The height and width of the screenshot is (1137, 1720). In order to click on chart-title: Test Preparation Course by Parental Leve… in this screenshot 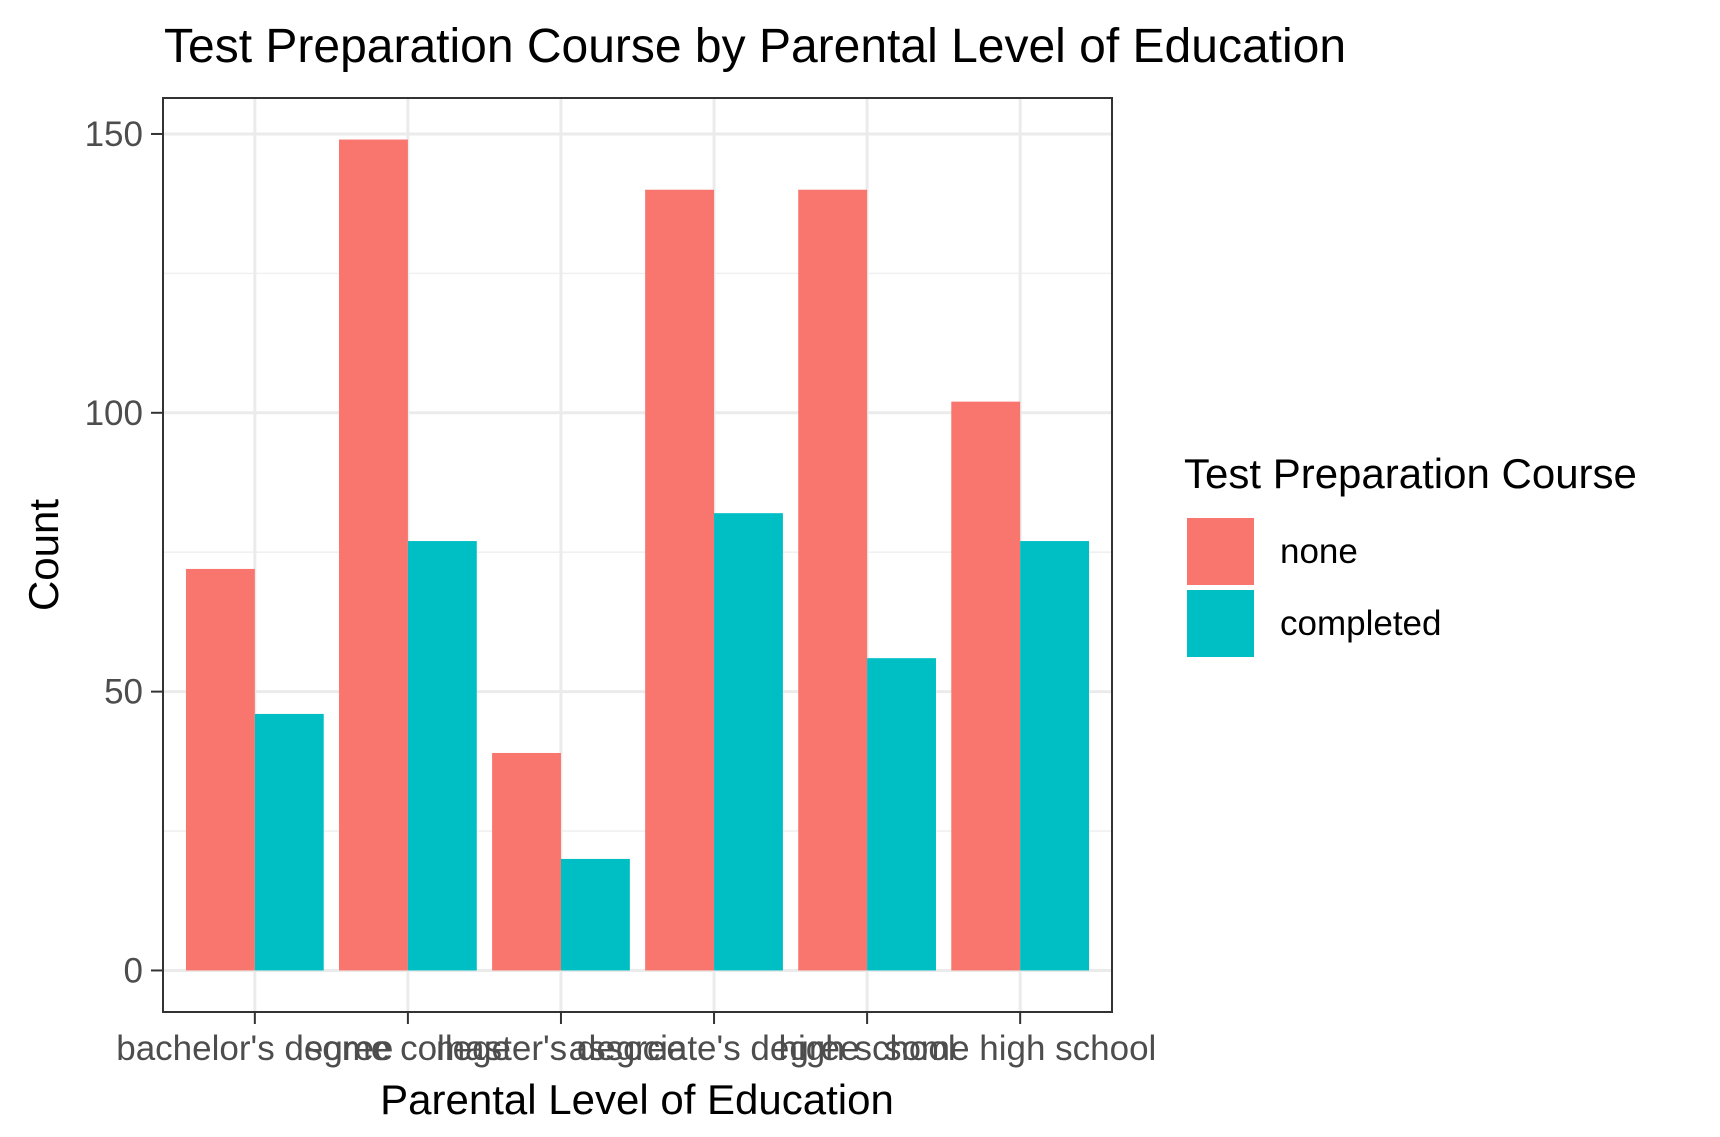, I will do `click(755, 46)`.